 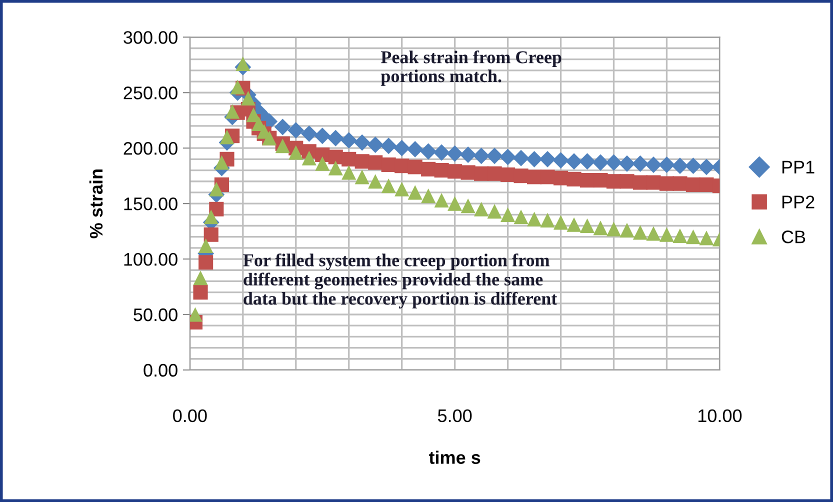 I want to click on y-tick-label: 0.00, so click(x=161, y=370).